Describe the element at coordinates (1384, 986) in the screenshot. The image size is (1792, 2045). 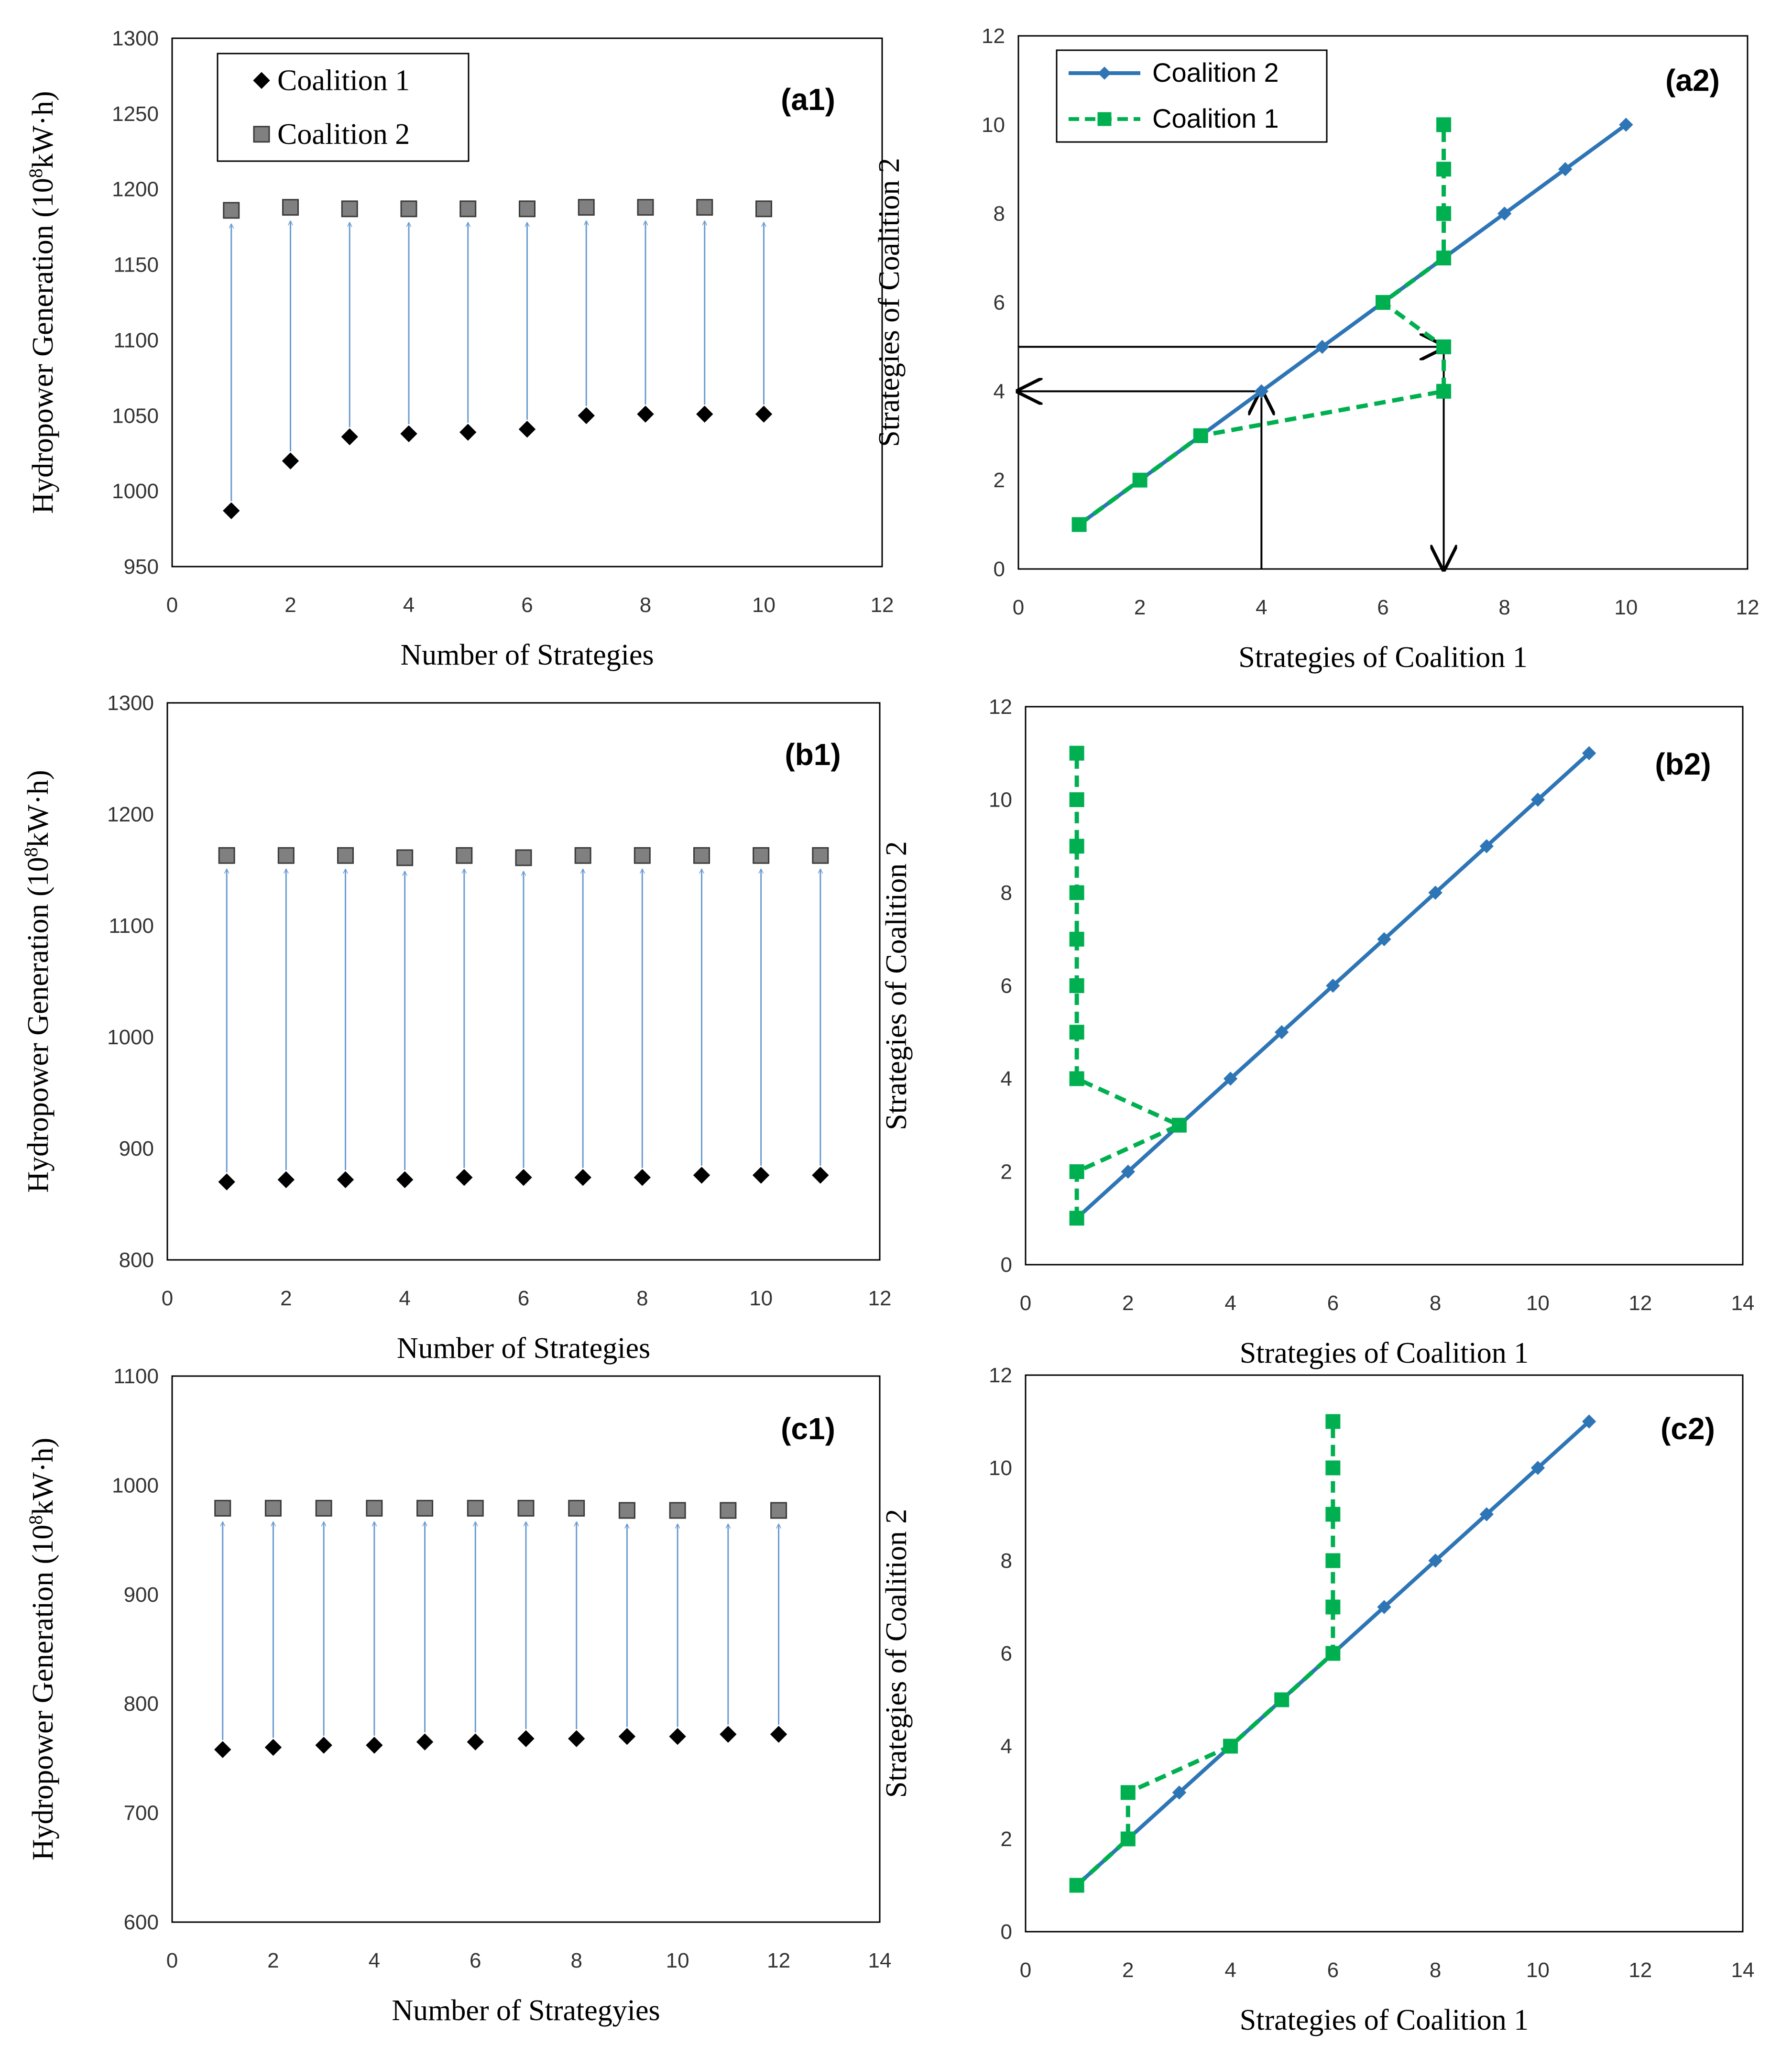
I see `plot-area` at that location.